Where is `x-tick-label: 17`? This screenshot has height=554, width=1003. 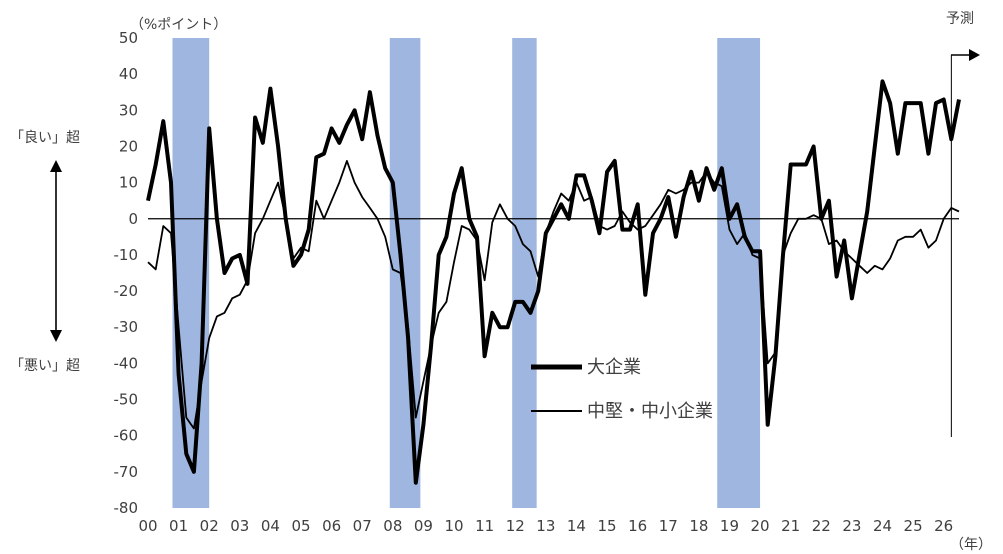 x-tick-label: 17 is located at coordinates (668, 526).